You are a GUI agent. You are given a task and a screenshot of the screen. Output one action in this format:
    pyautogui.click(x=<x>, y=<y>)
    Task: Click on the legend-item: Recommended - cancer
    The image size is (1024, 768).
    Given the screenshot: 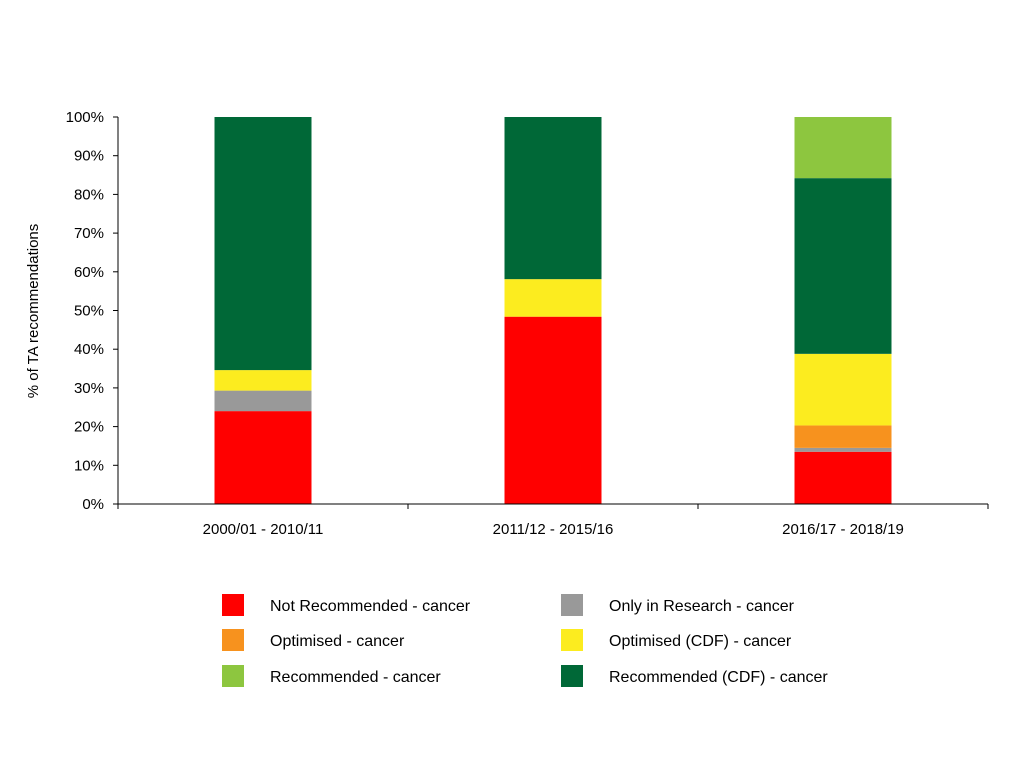 What is the action you would take?
    pyautogui.click(x=331, y=676)
    